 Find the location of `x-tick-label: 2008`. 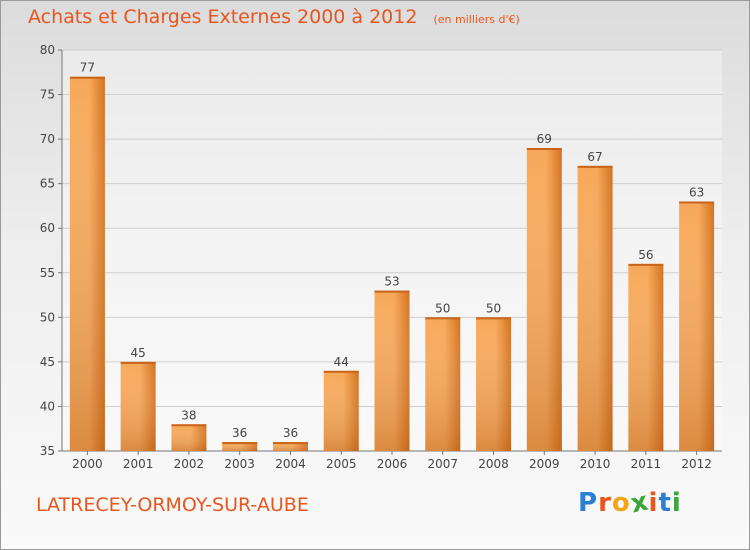

x-tick-label: 2008 is located at coordinates (493, 464).